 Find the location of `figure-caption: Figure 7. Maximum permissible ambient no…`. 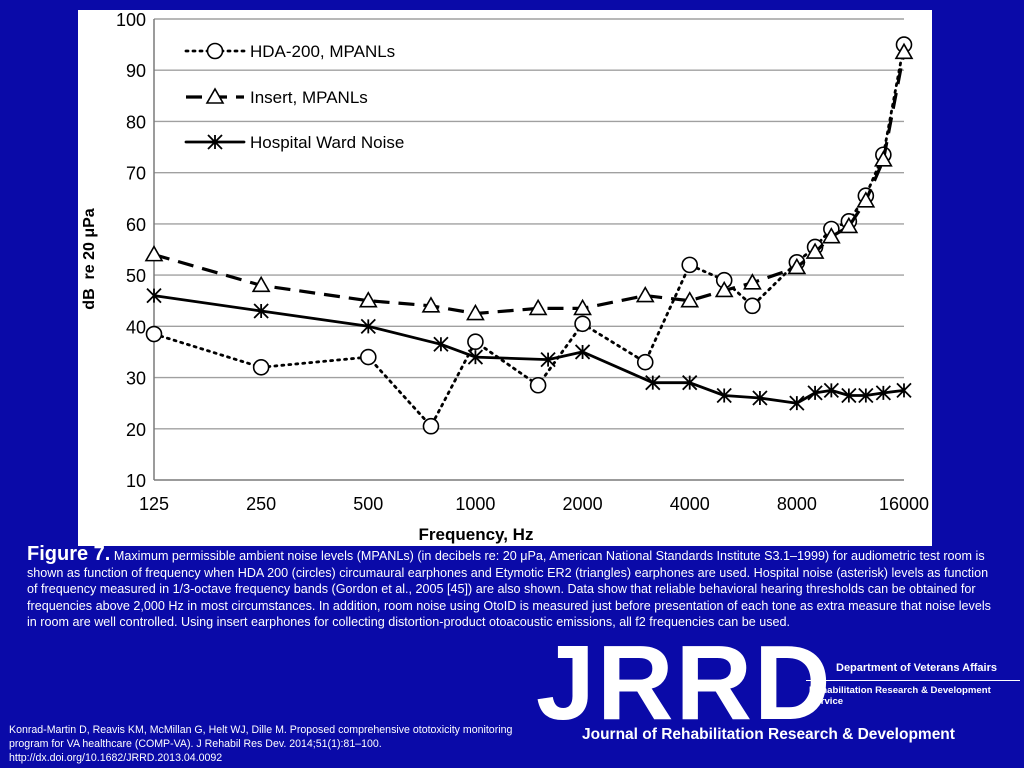

figure-caption: Figure 7. Maximum permissible ambient no… is located at coordinates (514, 587).